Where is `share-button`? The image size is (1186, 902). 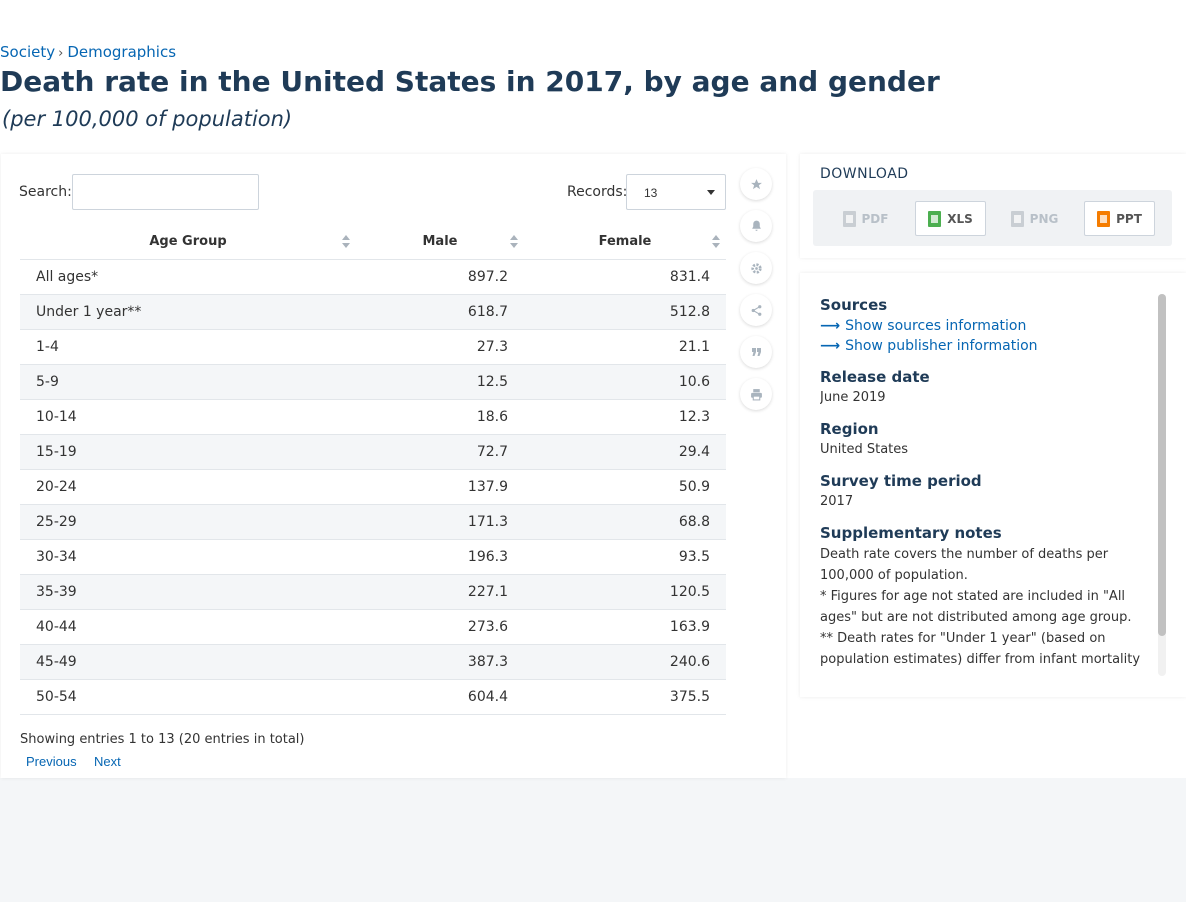
share-button is located at coordinates (756, 310).